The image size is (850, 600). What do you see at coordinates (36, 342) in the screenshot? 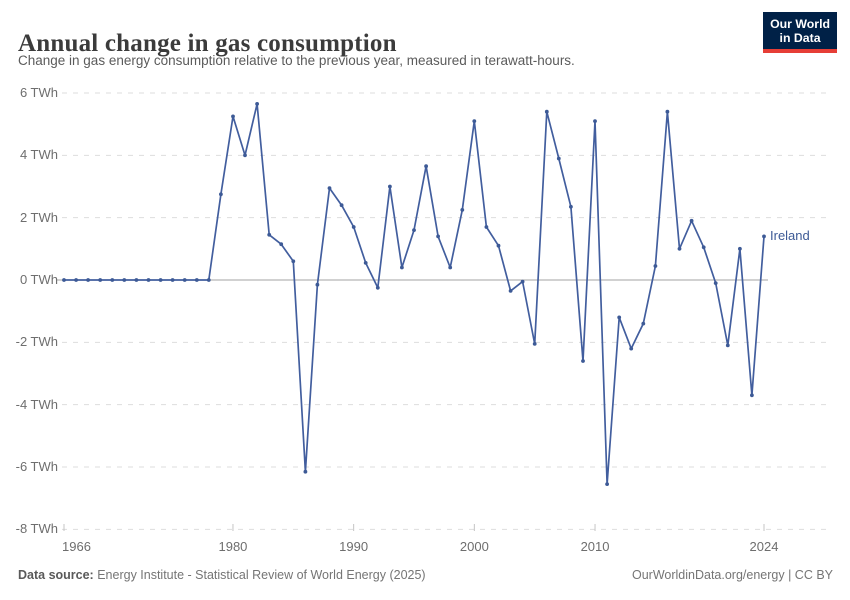
I see `y-axis-tick-label: -2 TWh` at bounding box center [36, 342].